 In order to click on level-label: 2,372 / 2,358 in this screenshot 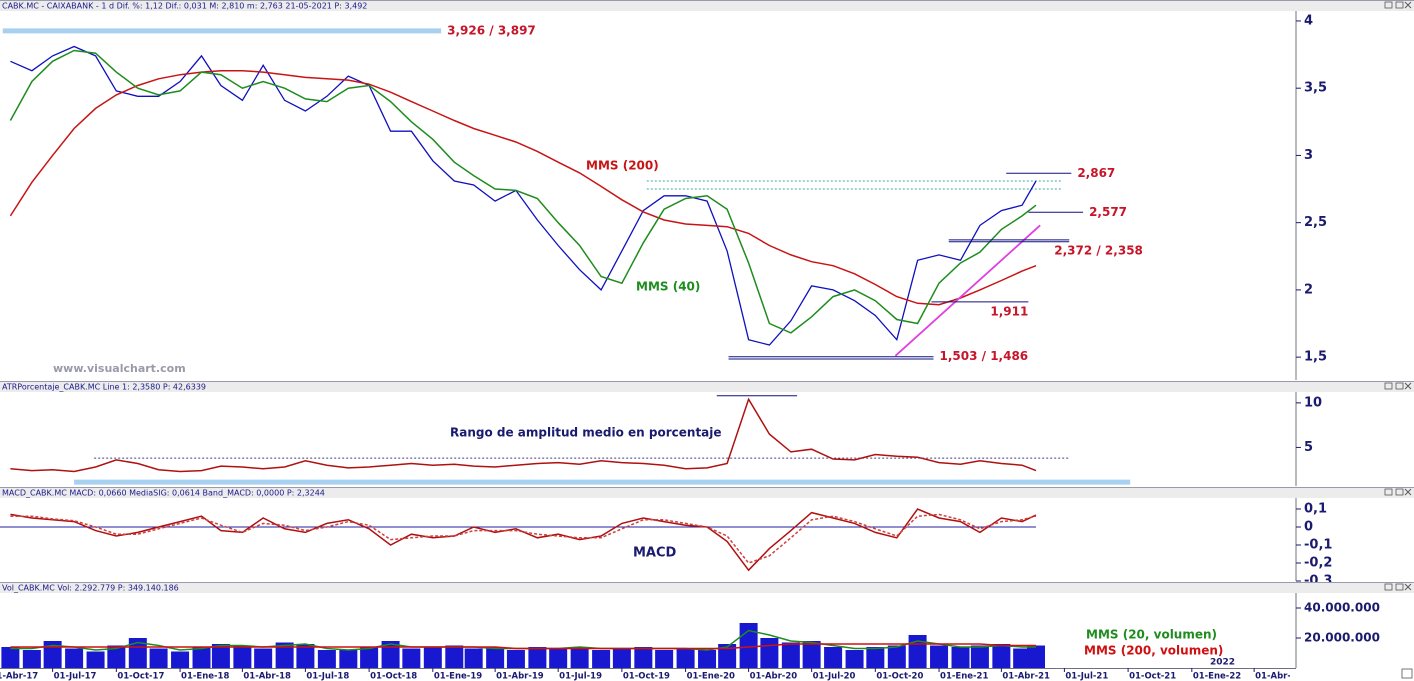, I will do `click(1098, 250)`.